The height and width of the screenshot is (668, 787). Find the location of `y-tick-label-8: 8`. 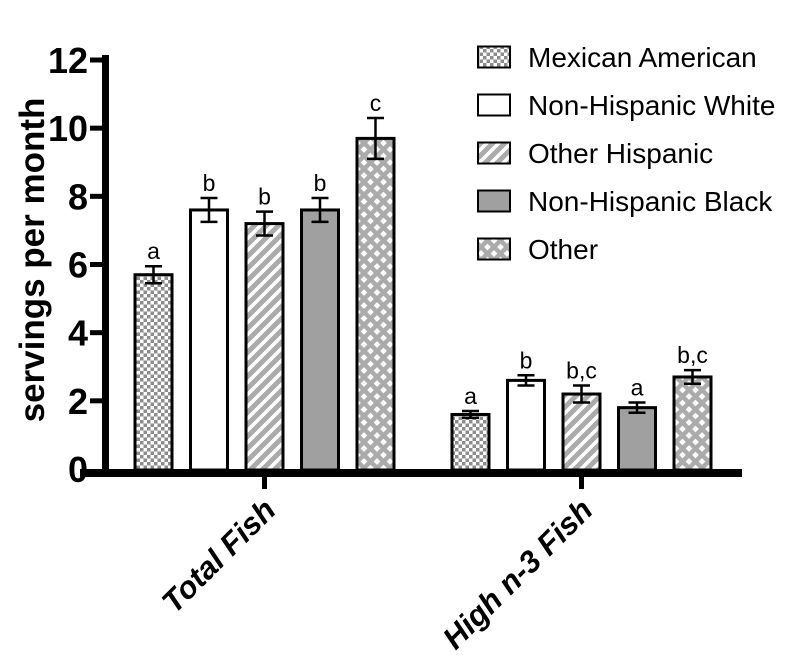

y-tick-label-8: 8 is located at coordinates (78, 196).